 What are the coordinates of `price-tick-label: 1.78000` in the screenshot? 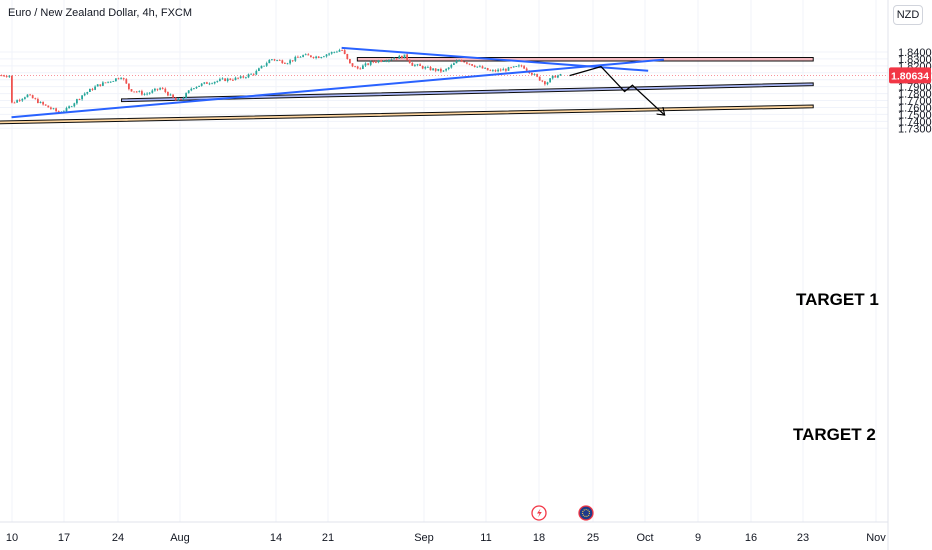 It's located at (915, 95).